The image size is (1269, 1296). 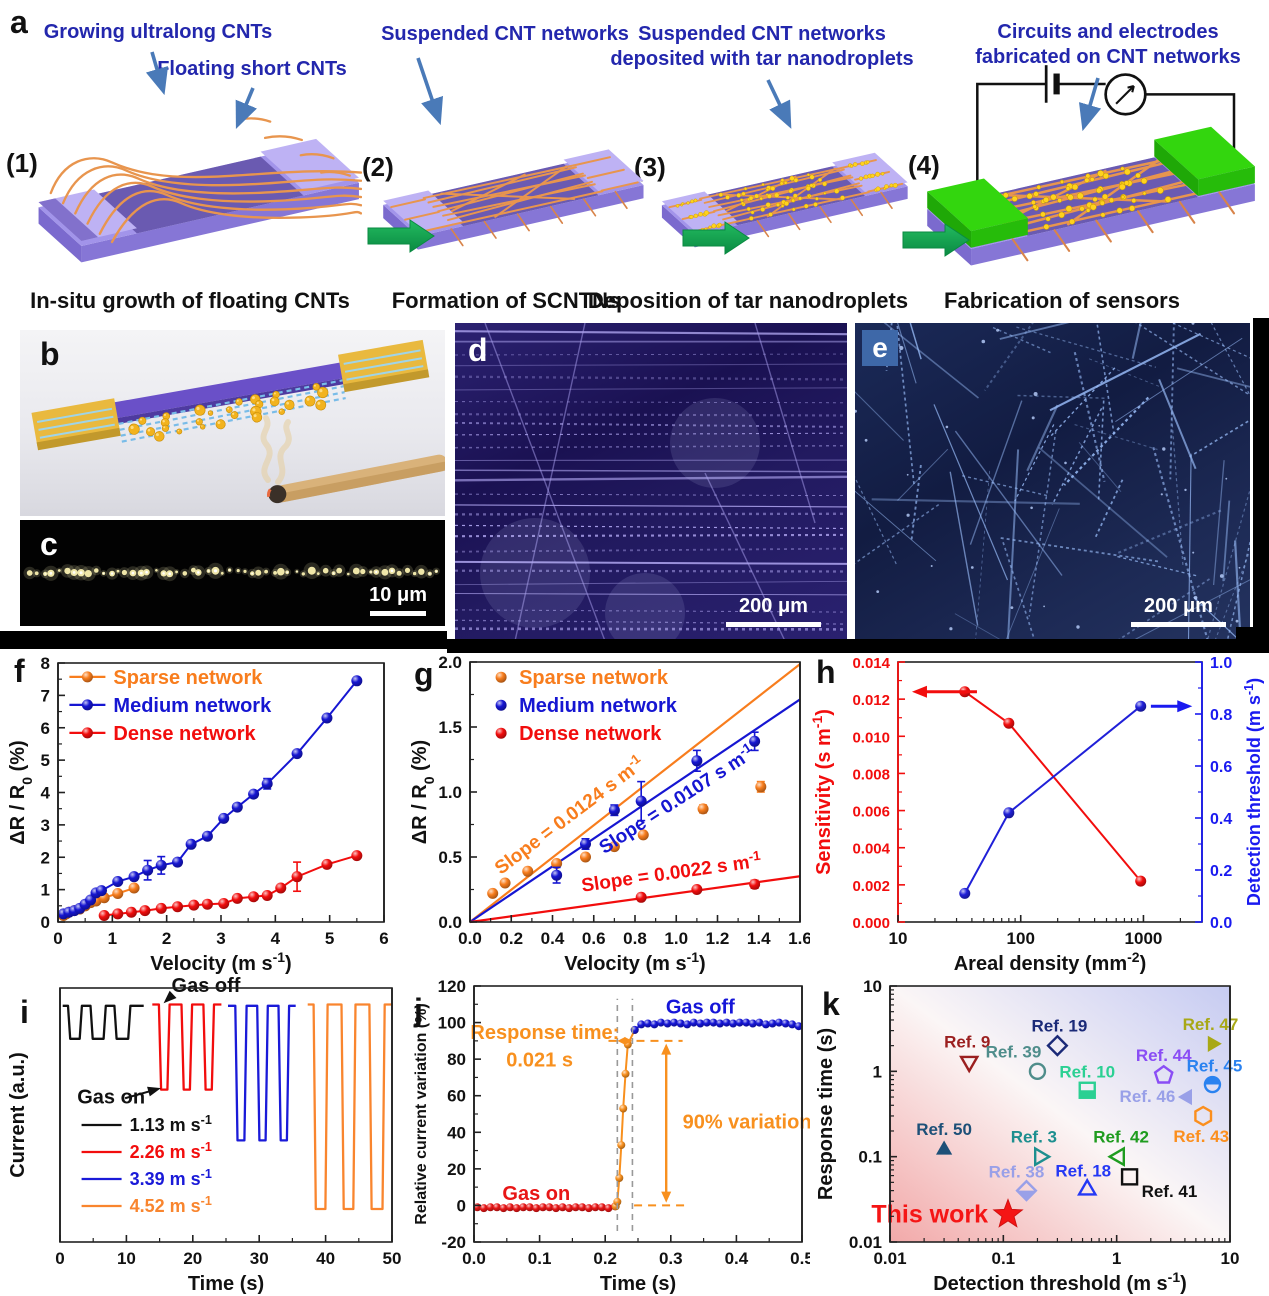 I want to click on svg-text: ΔR / R0 (%), so click(x=423, y=792).